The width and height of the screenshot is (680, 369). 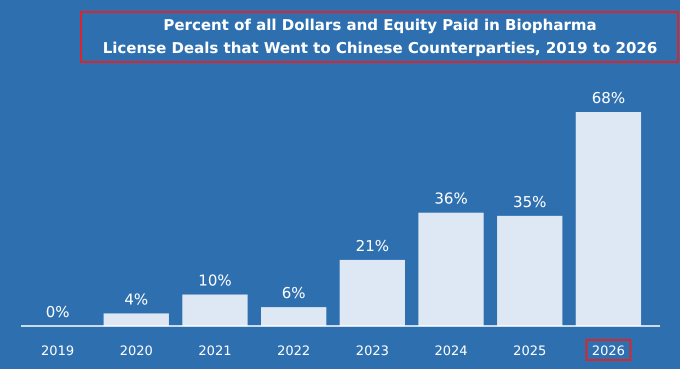 What do you see at coordinates (136, 351) in the screenshot?
I see `x-tick-label: 2020` at bounding box center [136, 351].